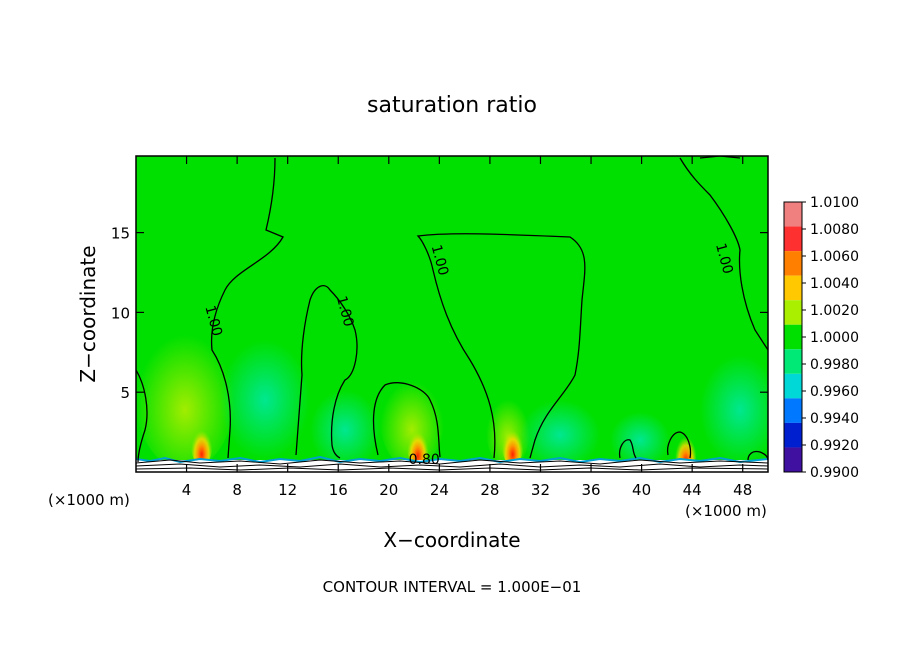  I want to click on x-tick-label-6: 28, so click(489, 490).